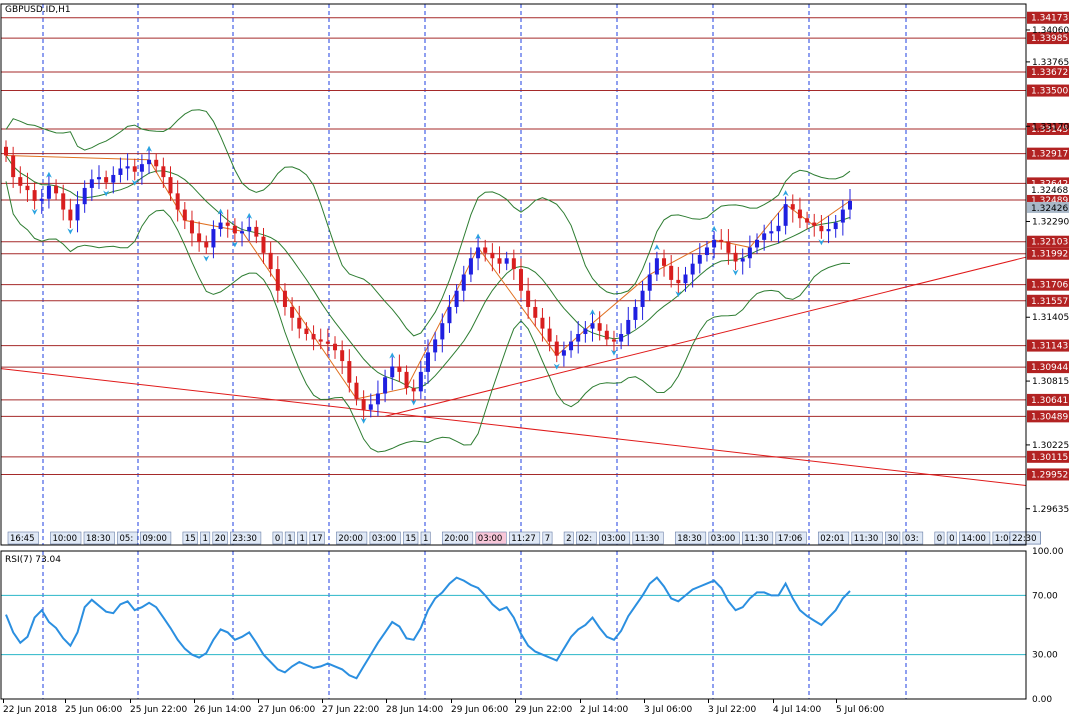 This screenshot has width=1080, height=720. I want to click on price-tick-label: 1.30815, so click(1050, 382).